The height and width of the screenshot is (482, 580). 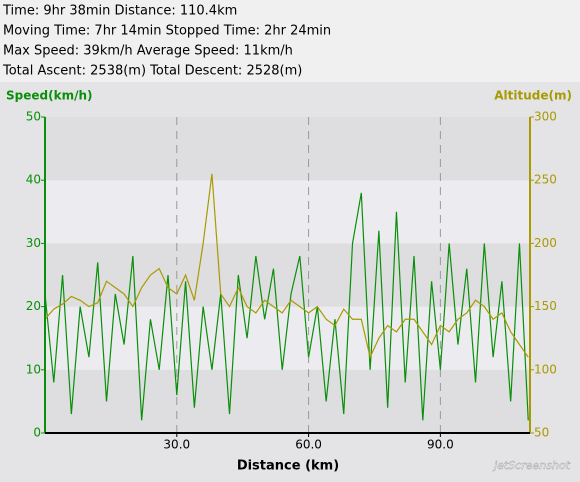 I want to click on y-tick-label: 50, so click(x=33, y=117).